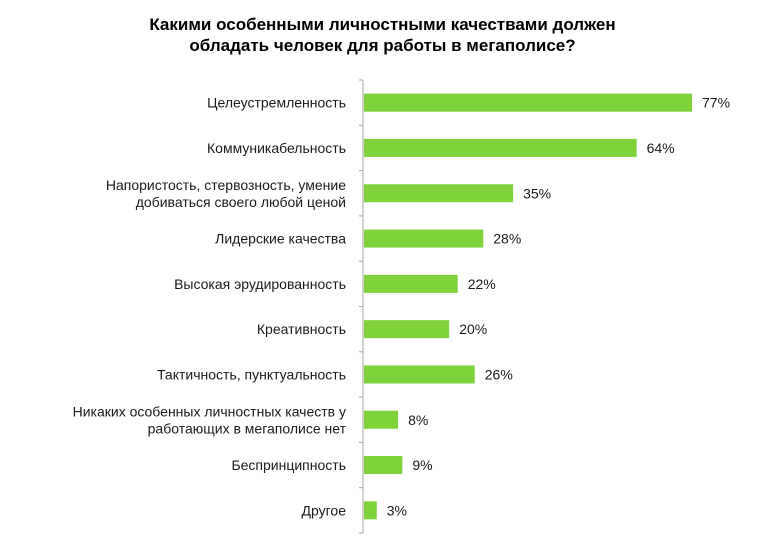 The image size is (765, 543). Describe the element at coordinates (507, 239) in the screenshot. I see `value-label-4: 28%` at that location.